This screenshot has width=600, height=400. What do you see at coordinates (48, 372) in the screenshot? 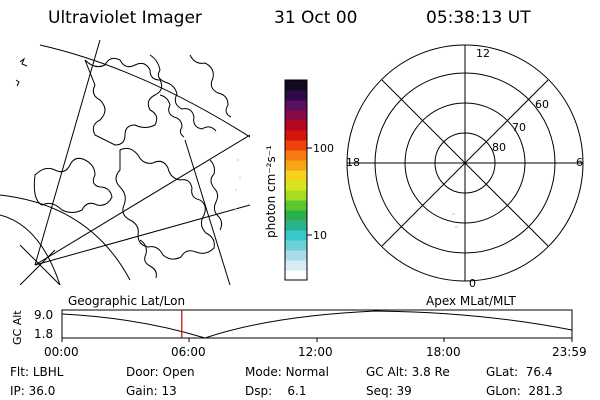
I see `flt-value: LBHL` at bounding box center [48, 372].